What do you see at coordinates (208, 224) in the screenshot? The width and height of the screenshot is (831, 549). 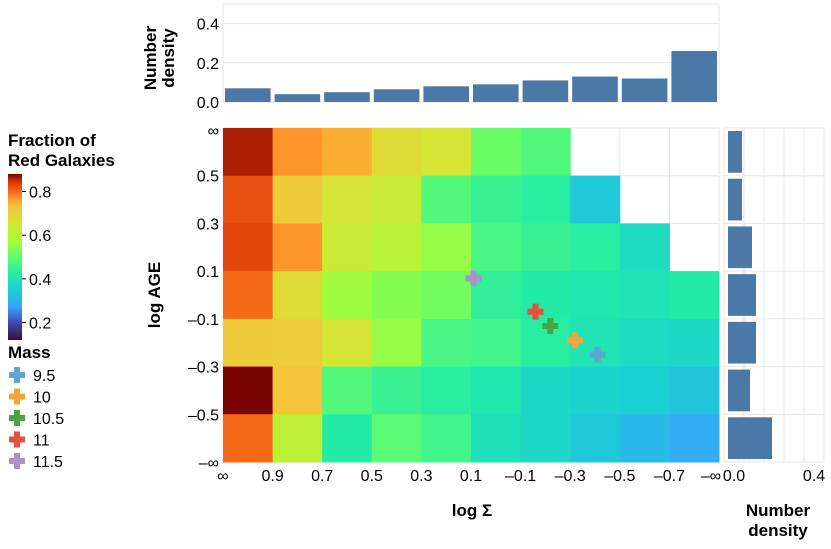 I see `heatmap-y-tick-label: 0.3` at bounding box center [208, 224].